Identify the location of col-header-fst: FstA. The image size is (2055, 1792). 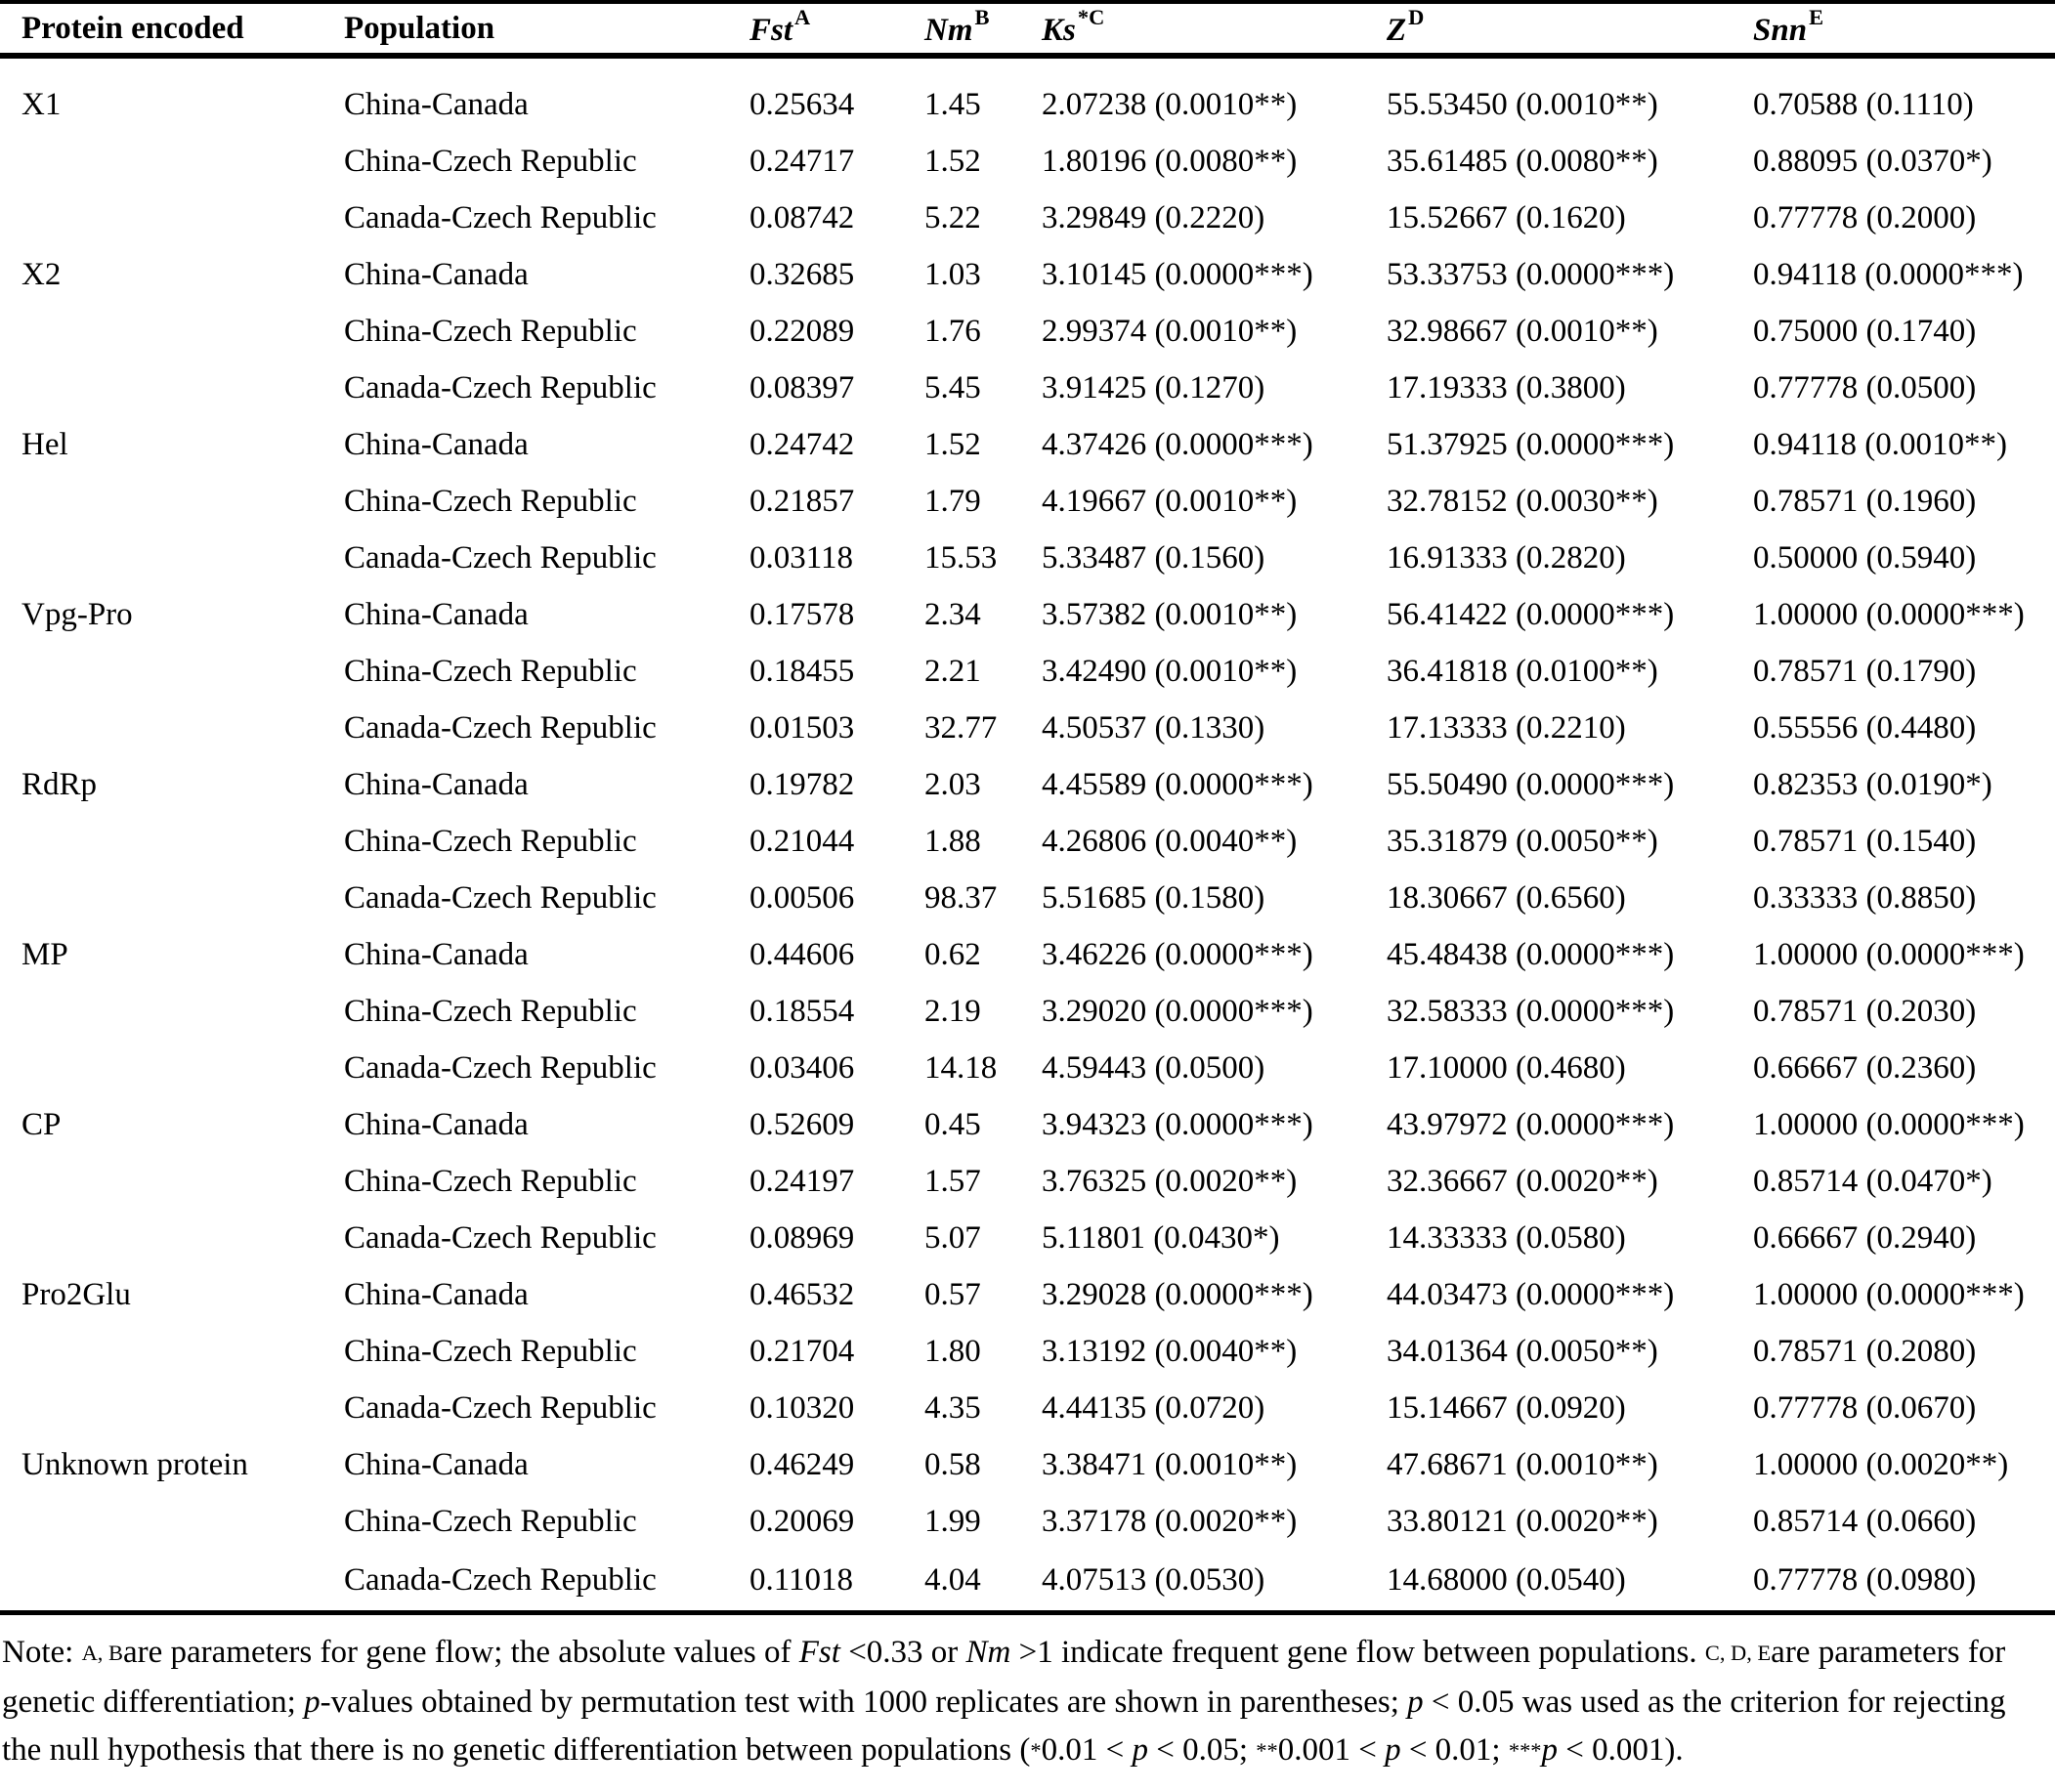
(836, 30).